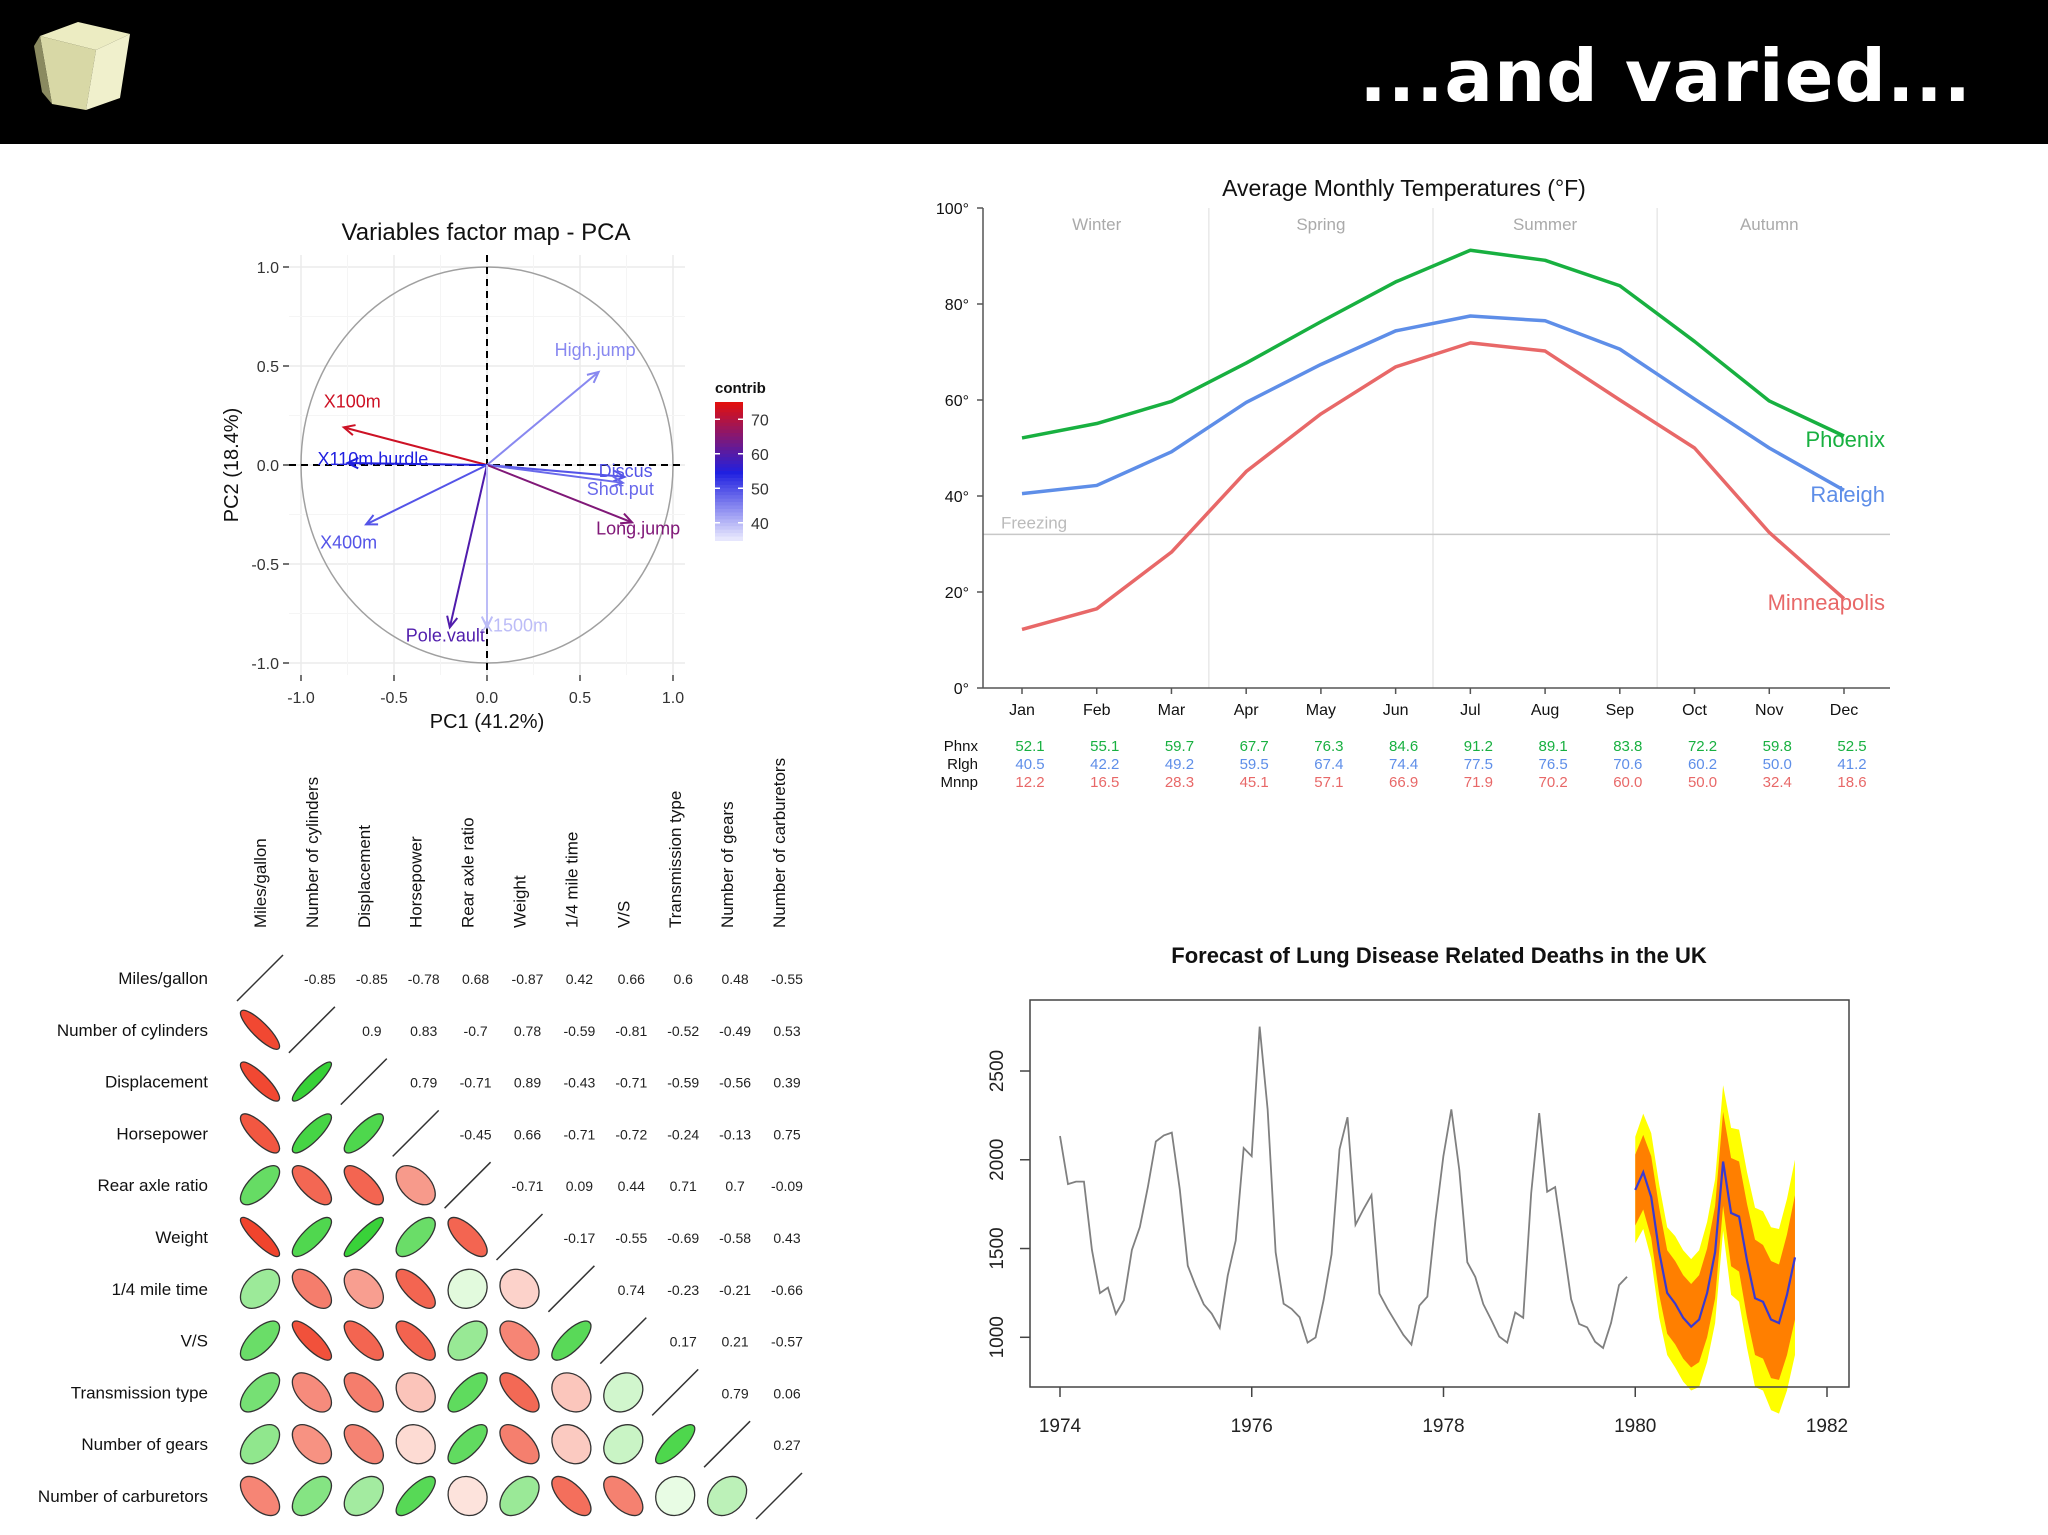 This screenshot has height=1535, width=2048. What do you see at coordinates (232, 465) in the screenshot?
I see `pca-y-axis-label: PC2 (18.4%)` at bounding box center [232, 465].